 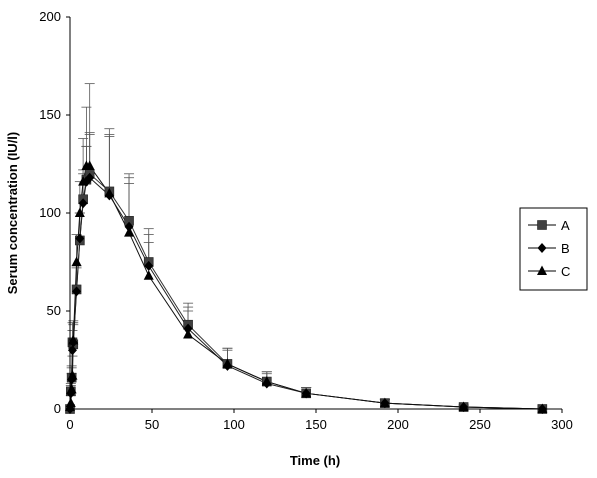 What do you see at coordinates (315, 460) in the screenshot?
I see `x-axis-label: Time (h)` at bounding box center [315, 460].